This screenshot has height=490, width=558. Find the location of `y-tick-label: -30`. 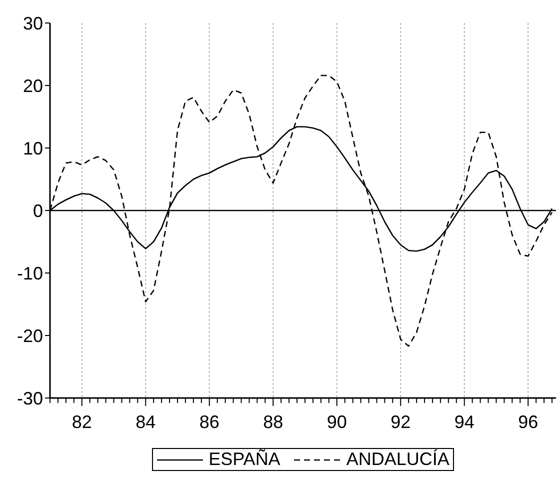

y-tick-label: -30 is located at coordinates (29, 398).